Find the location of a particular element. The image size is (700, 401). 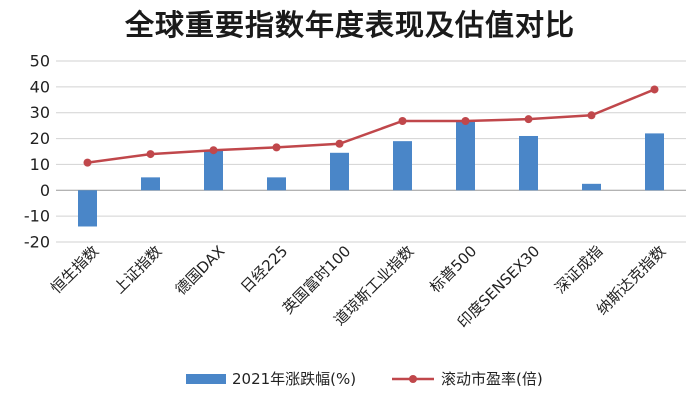

x-tick-label: 德国DAX is located at coordinates (200, 270).